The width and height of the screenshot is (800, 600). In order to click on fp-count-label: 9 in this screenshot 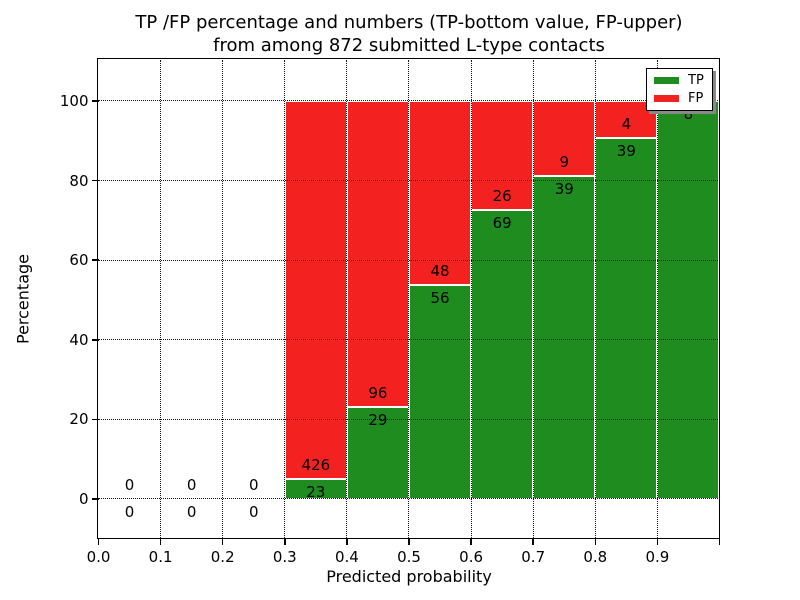, I will do `click(564, 161)`.